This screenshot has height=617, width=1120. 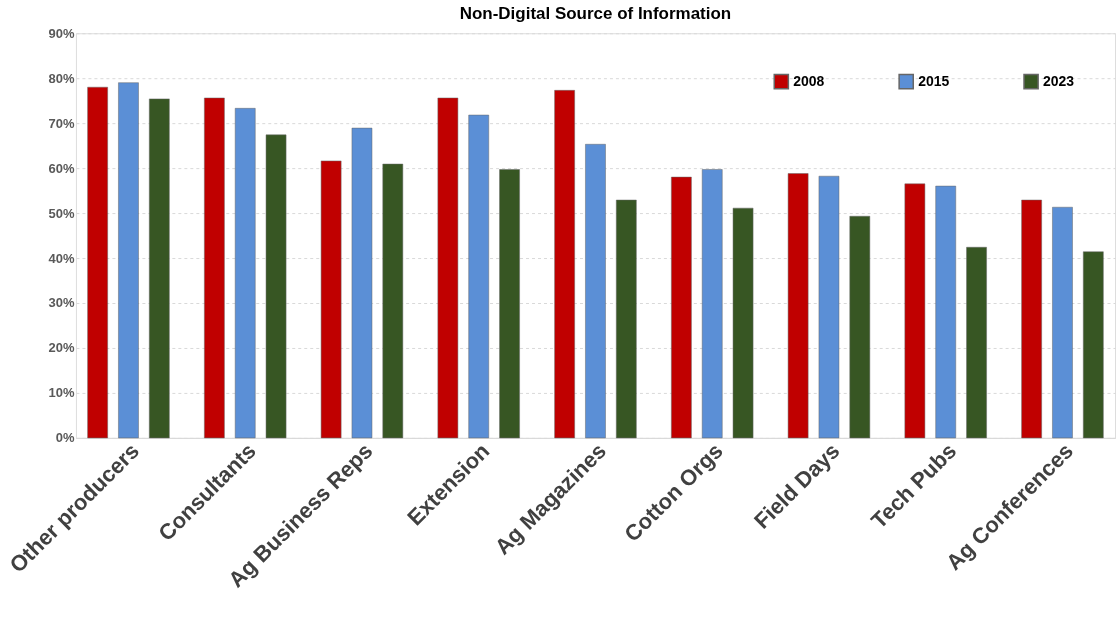 I want to click on legend-label: 2023, so click(x=1059, y=80).